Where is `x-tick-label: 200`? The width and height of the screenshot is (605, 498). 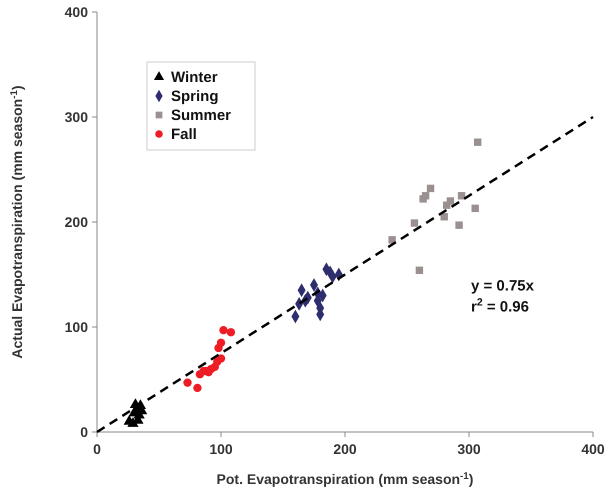 x-tick-label: 200 is located at coordinates (345, 449).